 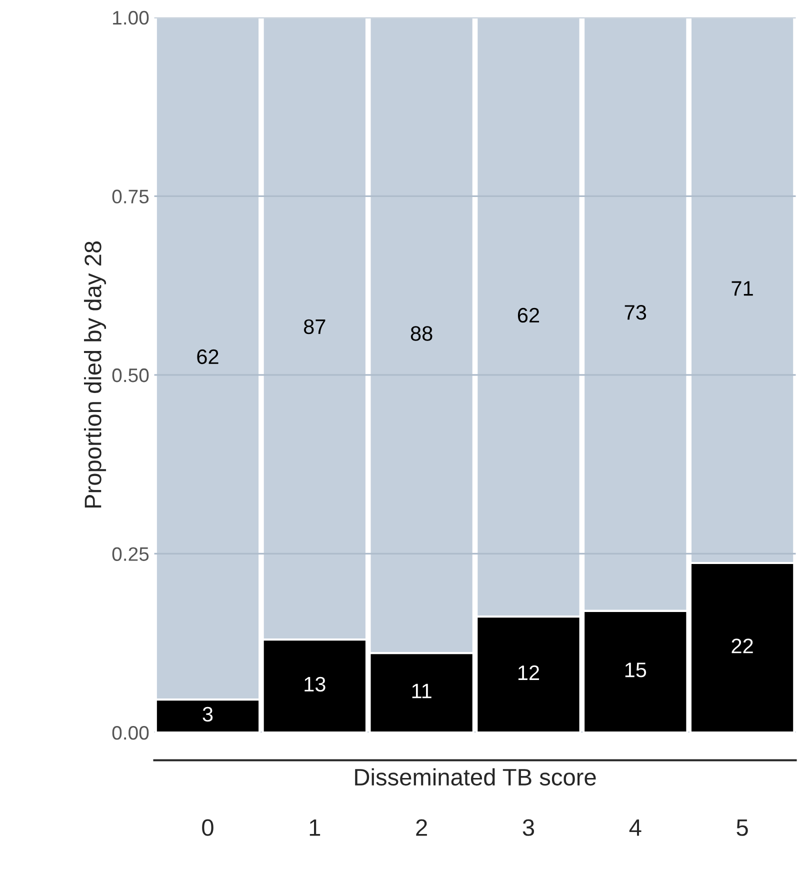 What do you see at coordinates (422, 691) in the screenshot?
I see `annotation: 11` at bounding box center [422, 691].